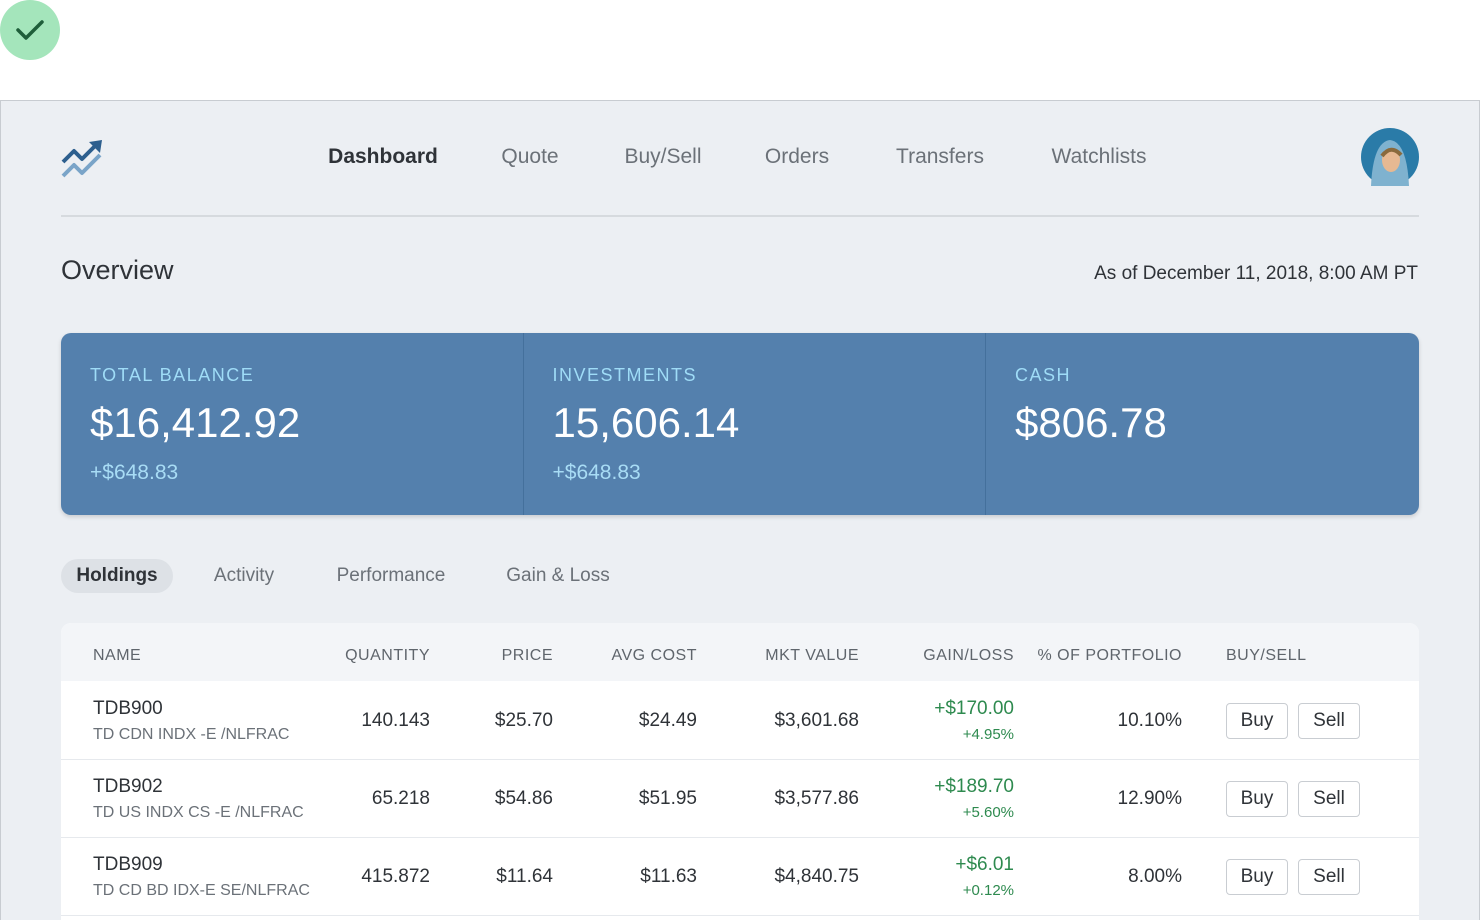  I want to click on logo, so click(84, 159).